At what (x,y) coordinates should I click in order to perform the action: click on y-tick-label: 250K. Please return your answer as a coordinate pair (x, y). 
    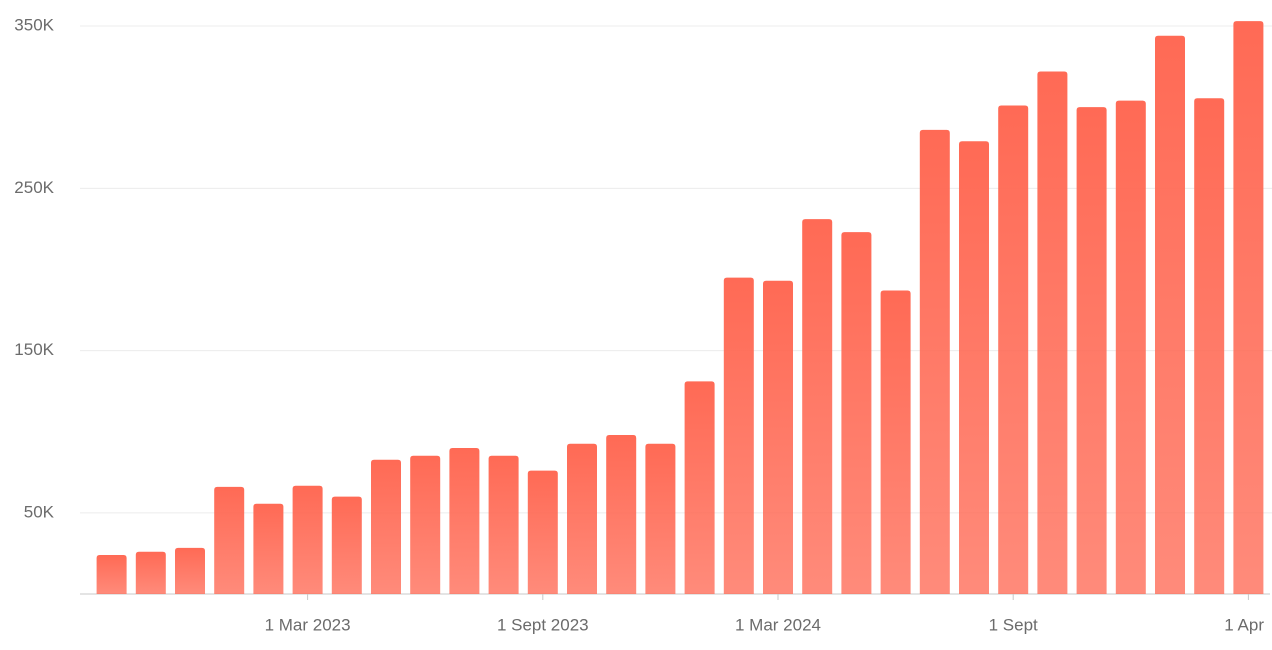
    Looking at the image, I should click on (34, 187).